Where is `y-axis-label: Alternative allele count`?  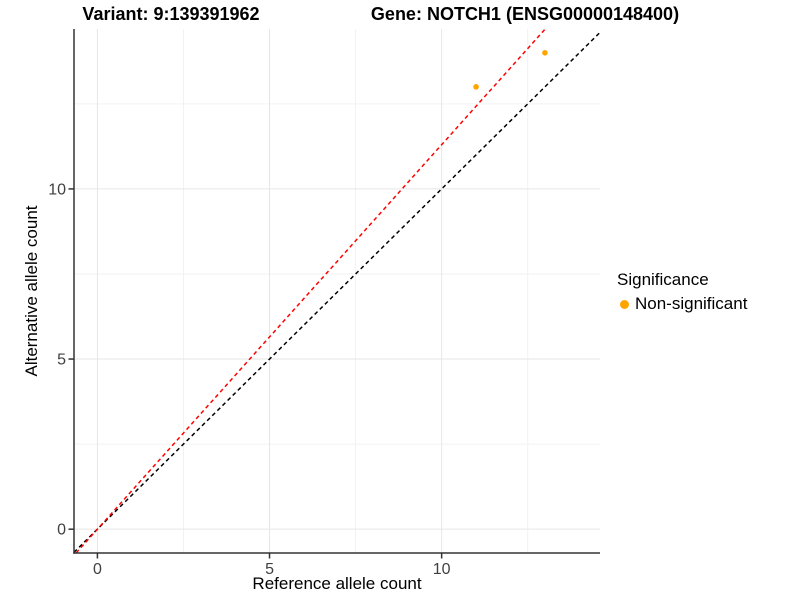
y-axis-label: Alternative allele count is located at coordinates (31, 291).